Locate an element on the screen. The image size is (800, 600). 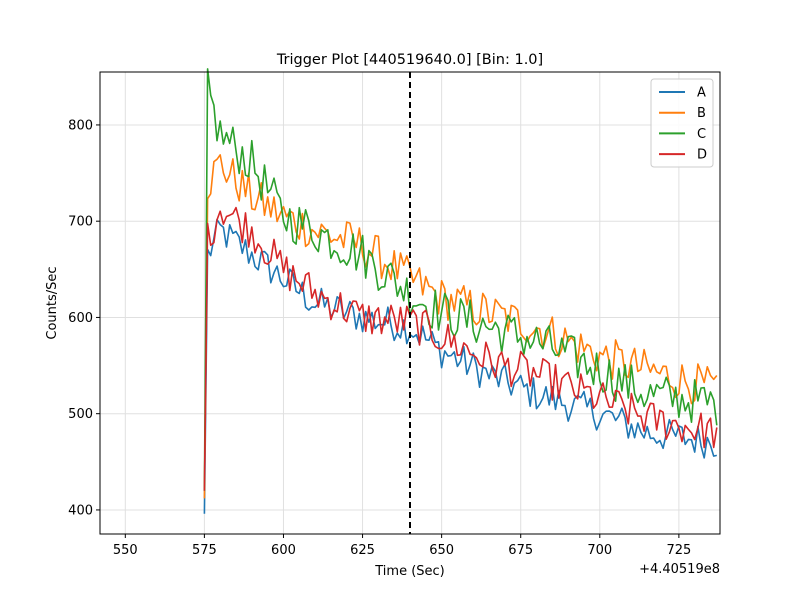
y-axis-ticks: 400 500 600 700 800 is located at coordinates (84, 318).